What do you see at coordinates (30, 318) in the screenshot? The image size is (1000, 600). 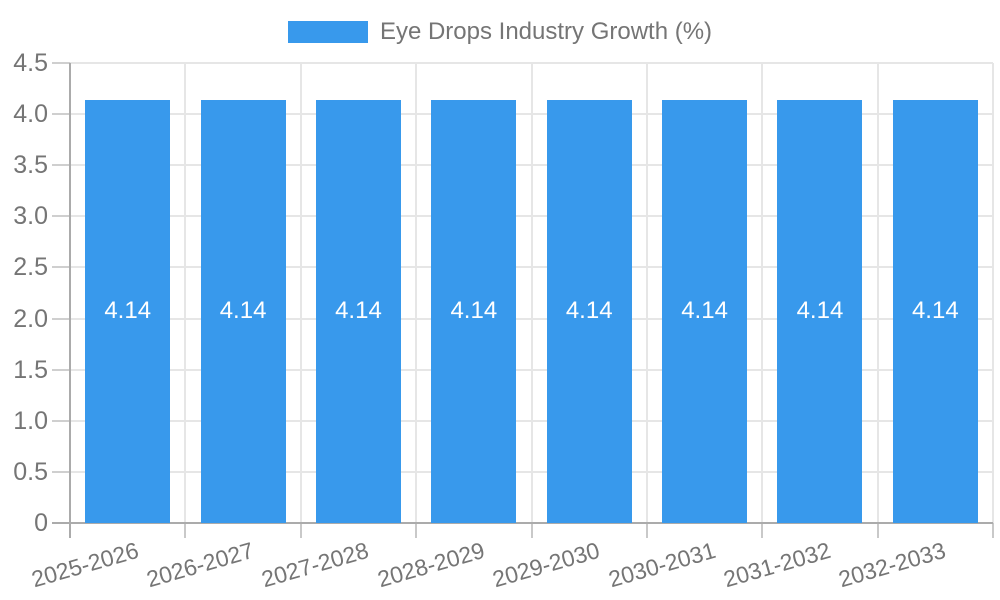 I see `y-axis-tick-label: 2.0` at bounding box center [30, 318].